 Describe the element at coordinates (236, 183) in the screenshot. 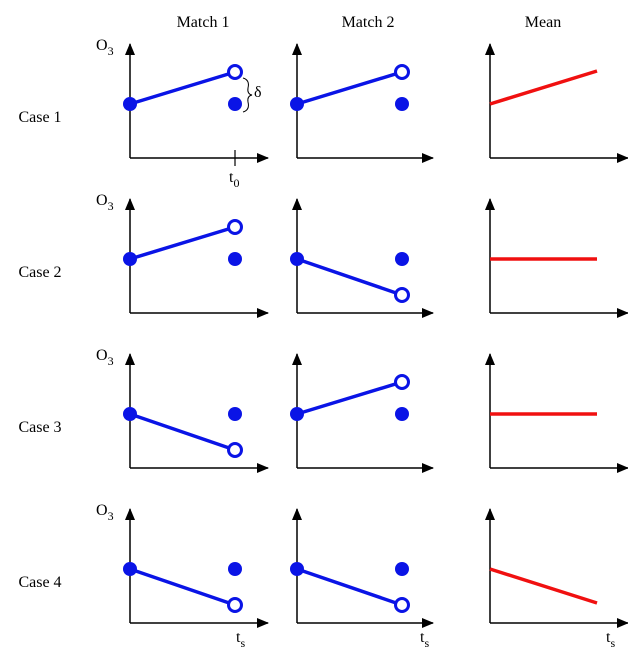

I see `t0-label-sub: 0` at that location.